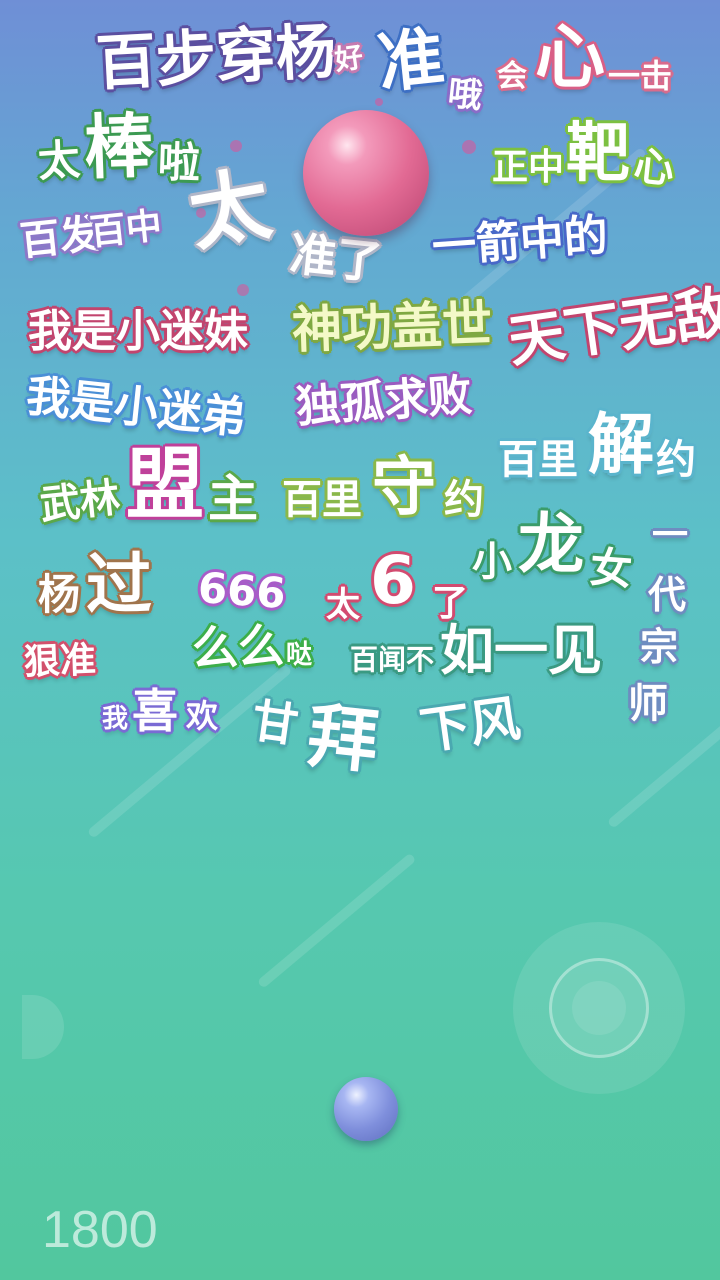 The image size is (720, 1280). I want to click on joystick-knob, so click(599, 1008).